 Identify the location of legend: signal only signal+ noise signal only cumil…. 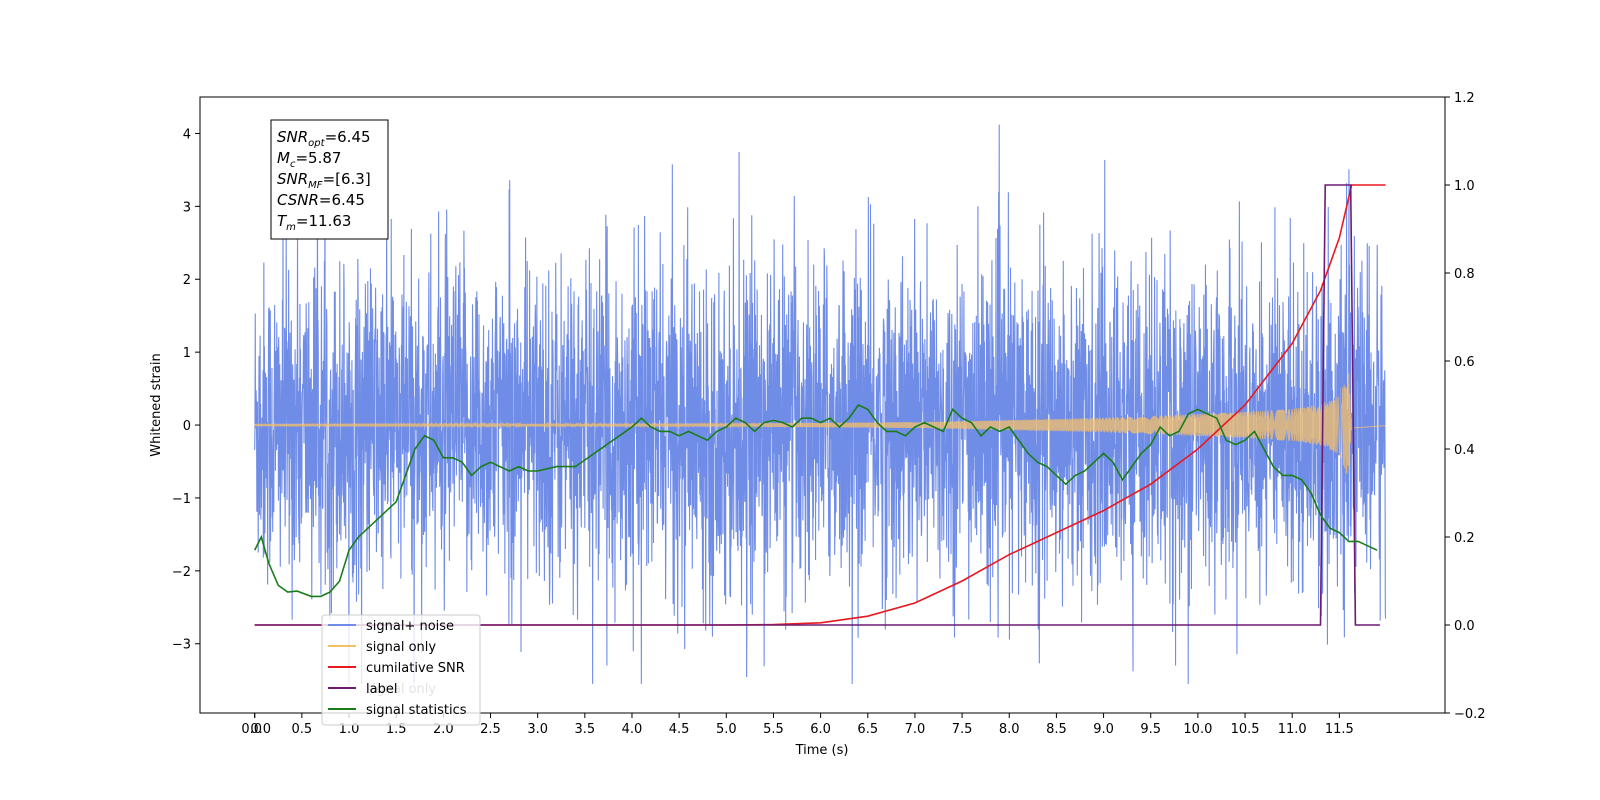
(401, 670).